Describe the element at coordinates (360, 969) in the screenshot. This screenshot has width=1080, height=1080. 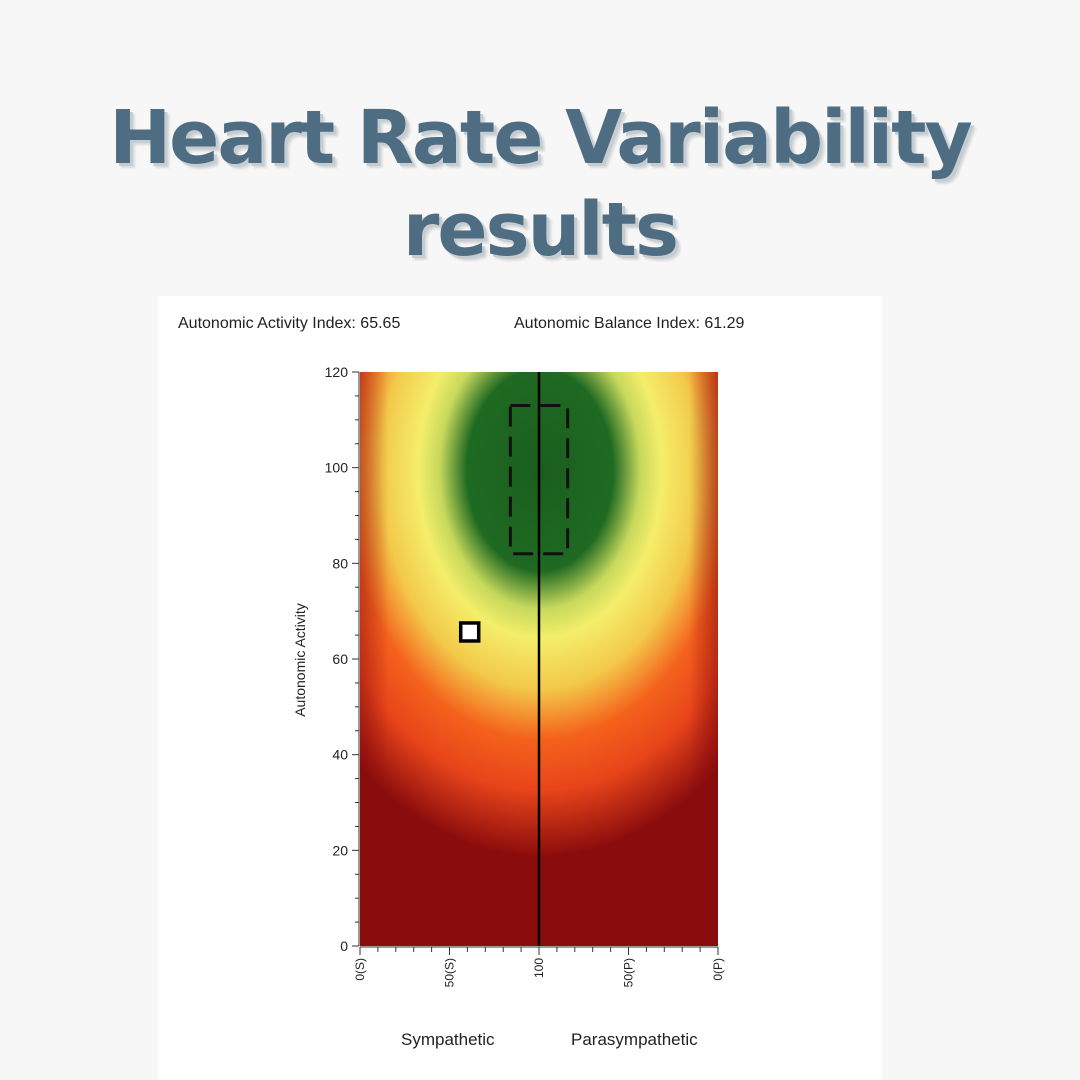
I see `x-tick-label: 0(S)` at that location.